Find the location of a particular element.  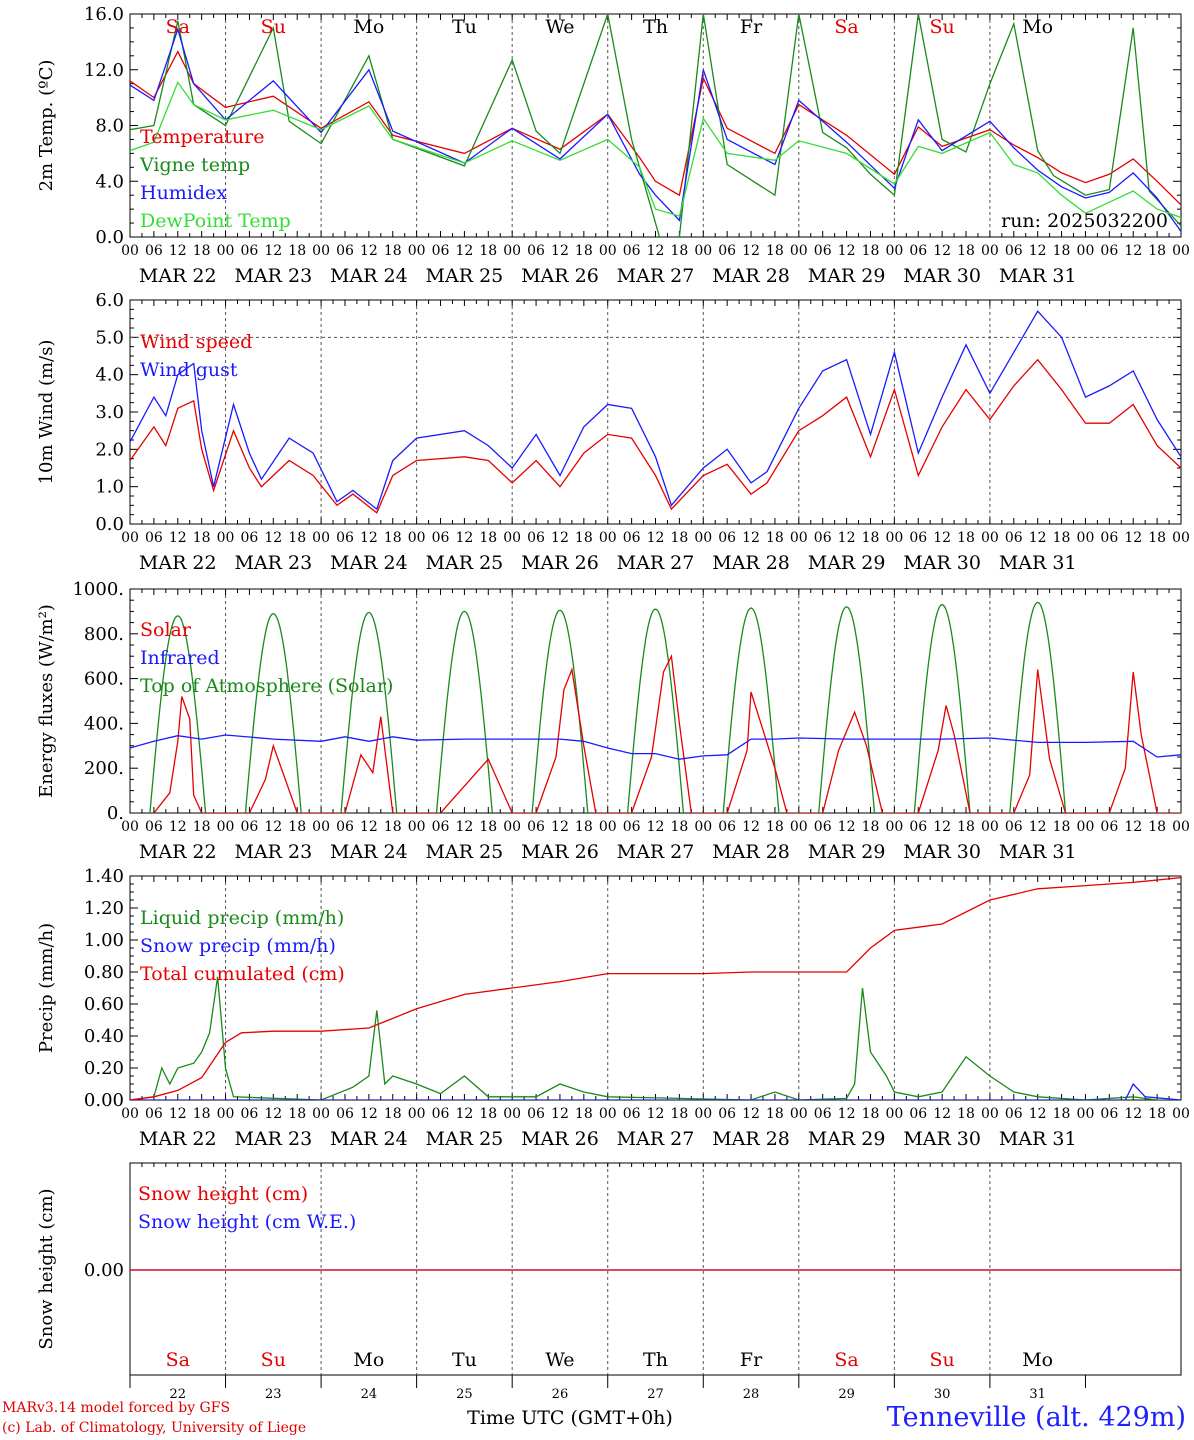

weekday-label: Su is located at coordinates (942, 1360).